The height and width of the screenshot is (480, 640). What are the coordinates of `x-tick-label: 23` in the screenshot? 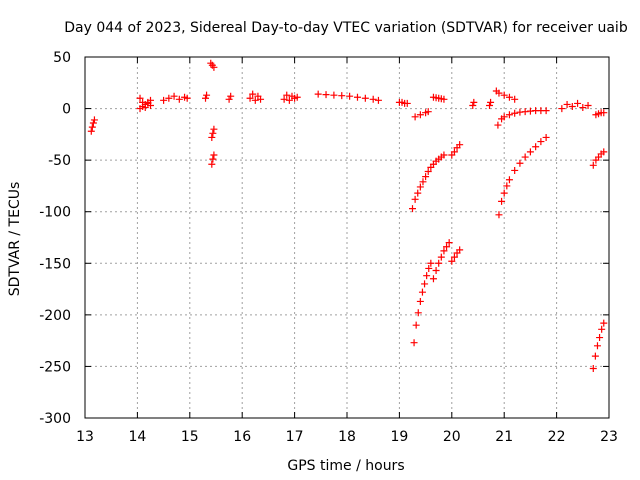 It's located at (609, 437).